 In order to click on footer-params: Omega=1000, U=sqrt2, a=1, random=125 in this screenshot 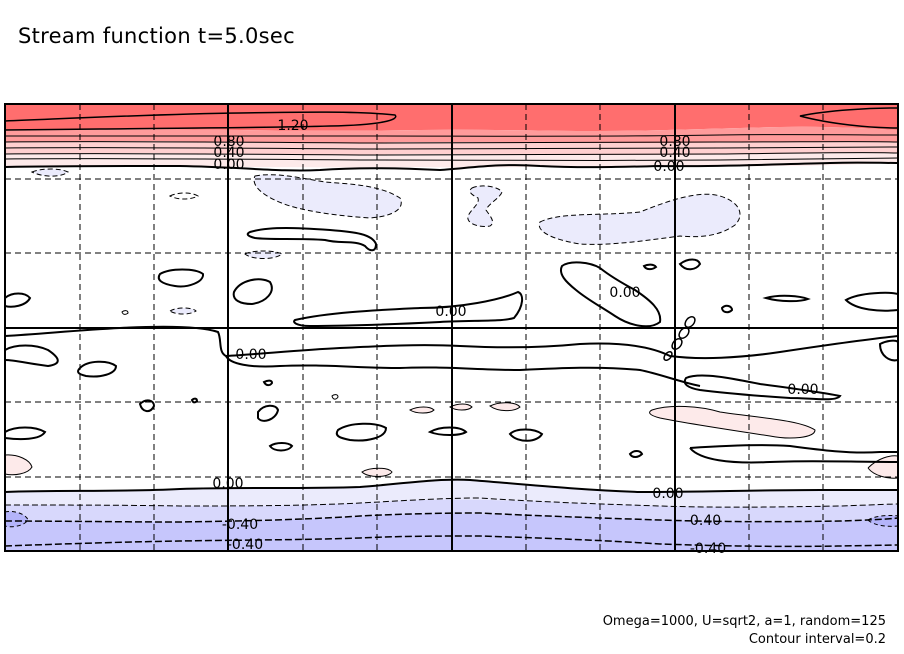, I will do `click(744, 621)`.